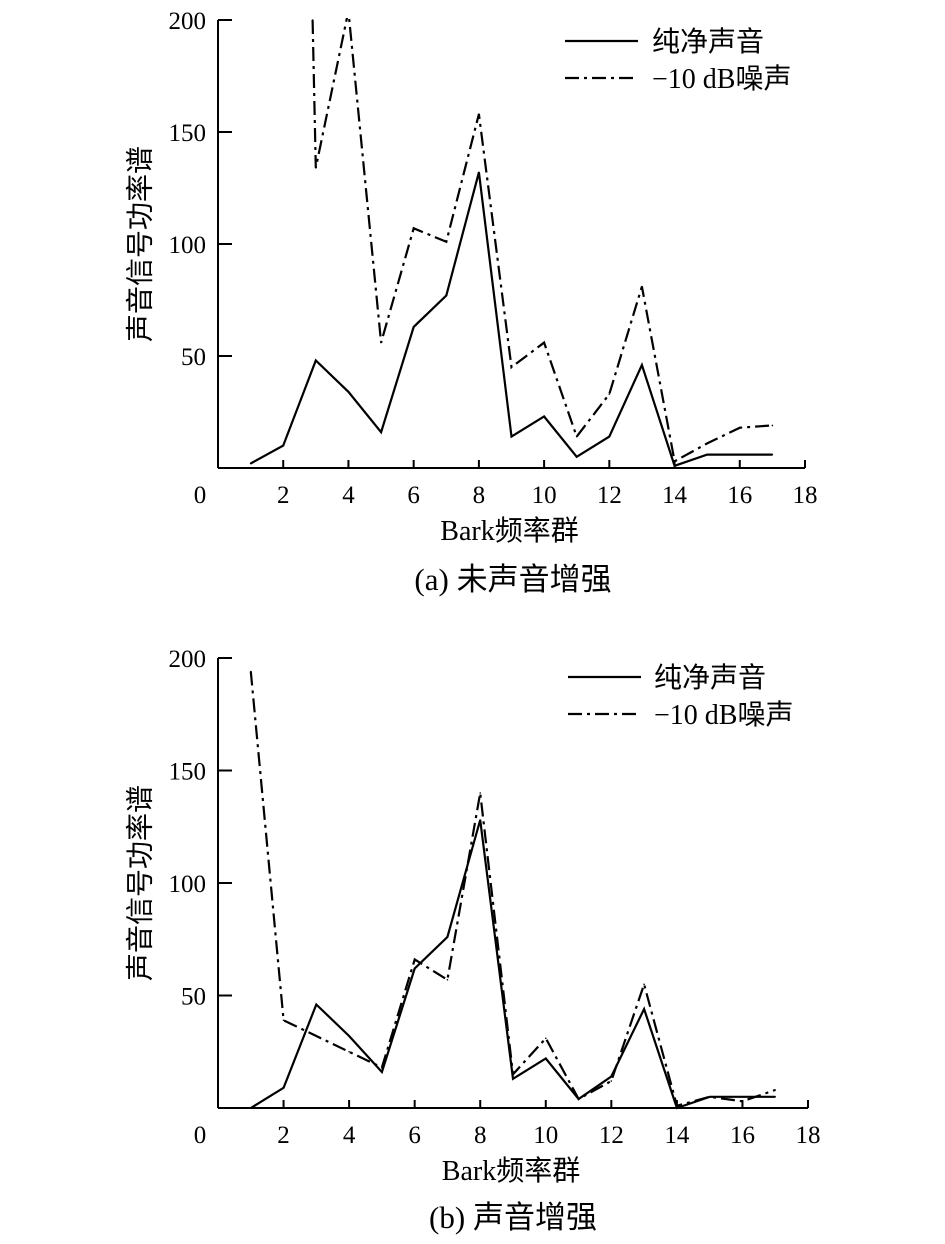 This screenshot has width=945, height=1244. Describe the element at coordinates (512, 579) in the screenshot. I see `chart-caption: (a) 未声音增强` at that location.